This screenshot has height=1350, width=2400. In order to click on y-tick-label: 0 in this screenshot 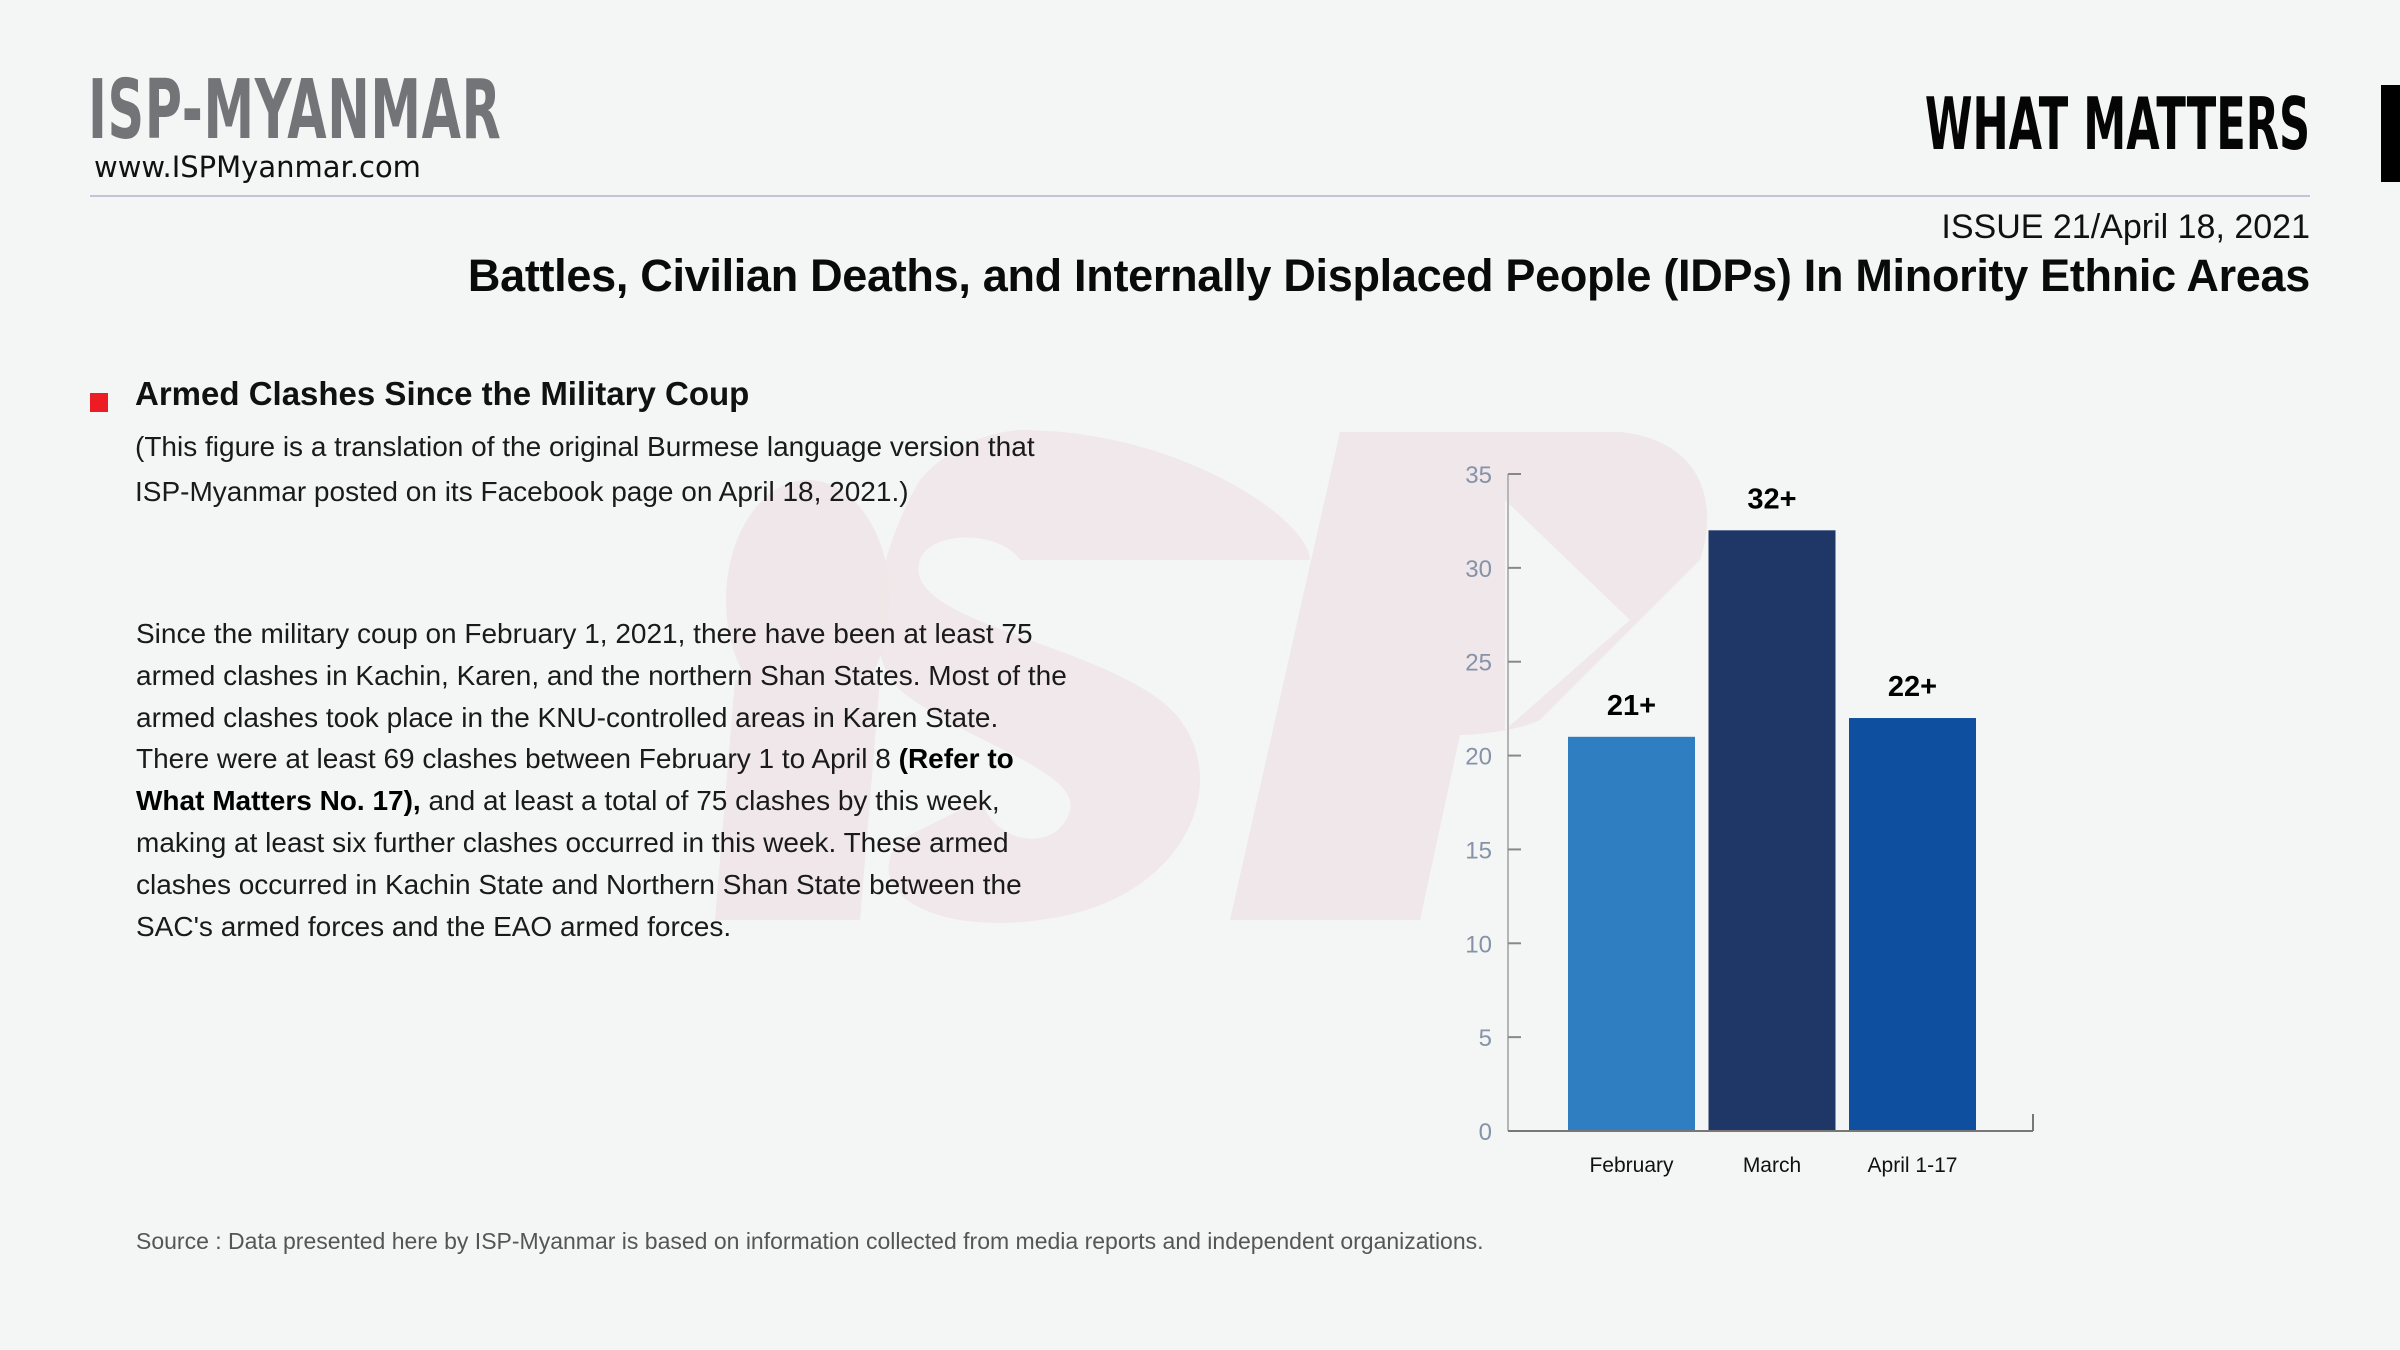, I will do `click(1485, 1132)`.